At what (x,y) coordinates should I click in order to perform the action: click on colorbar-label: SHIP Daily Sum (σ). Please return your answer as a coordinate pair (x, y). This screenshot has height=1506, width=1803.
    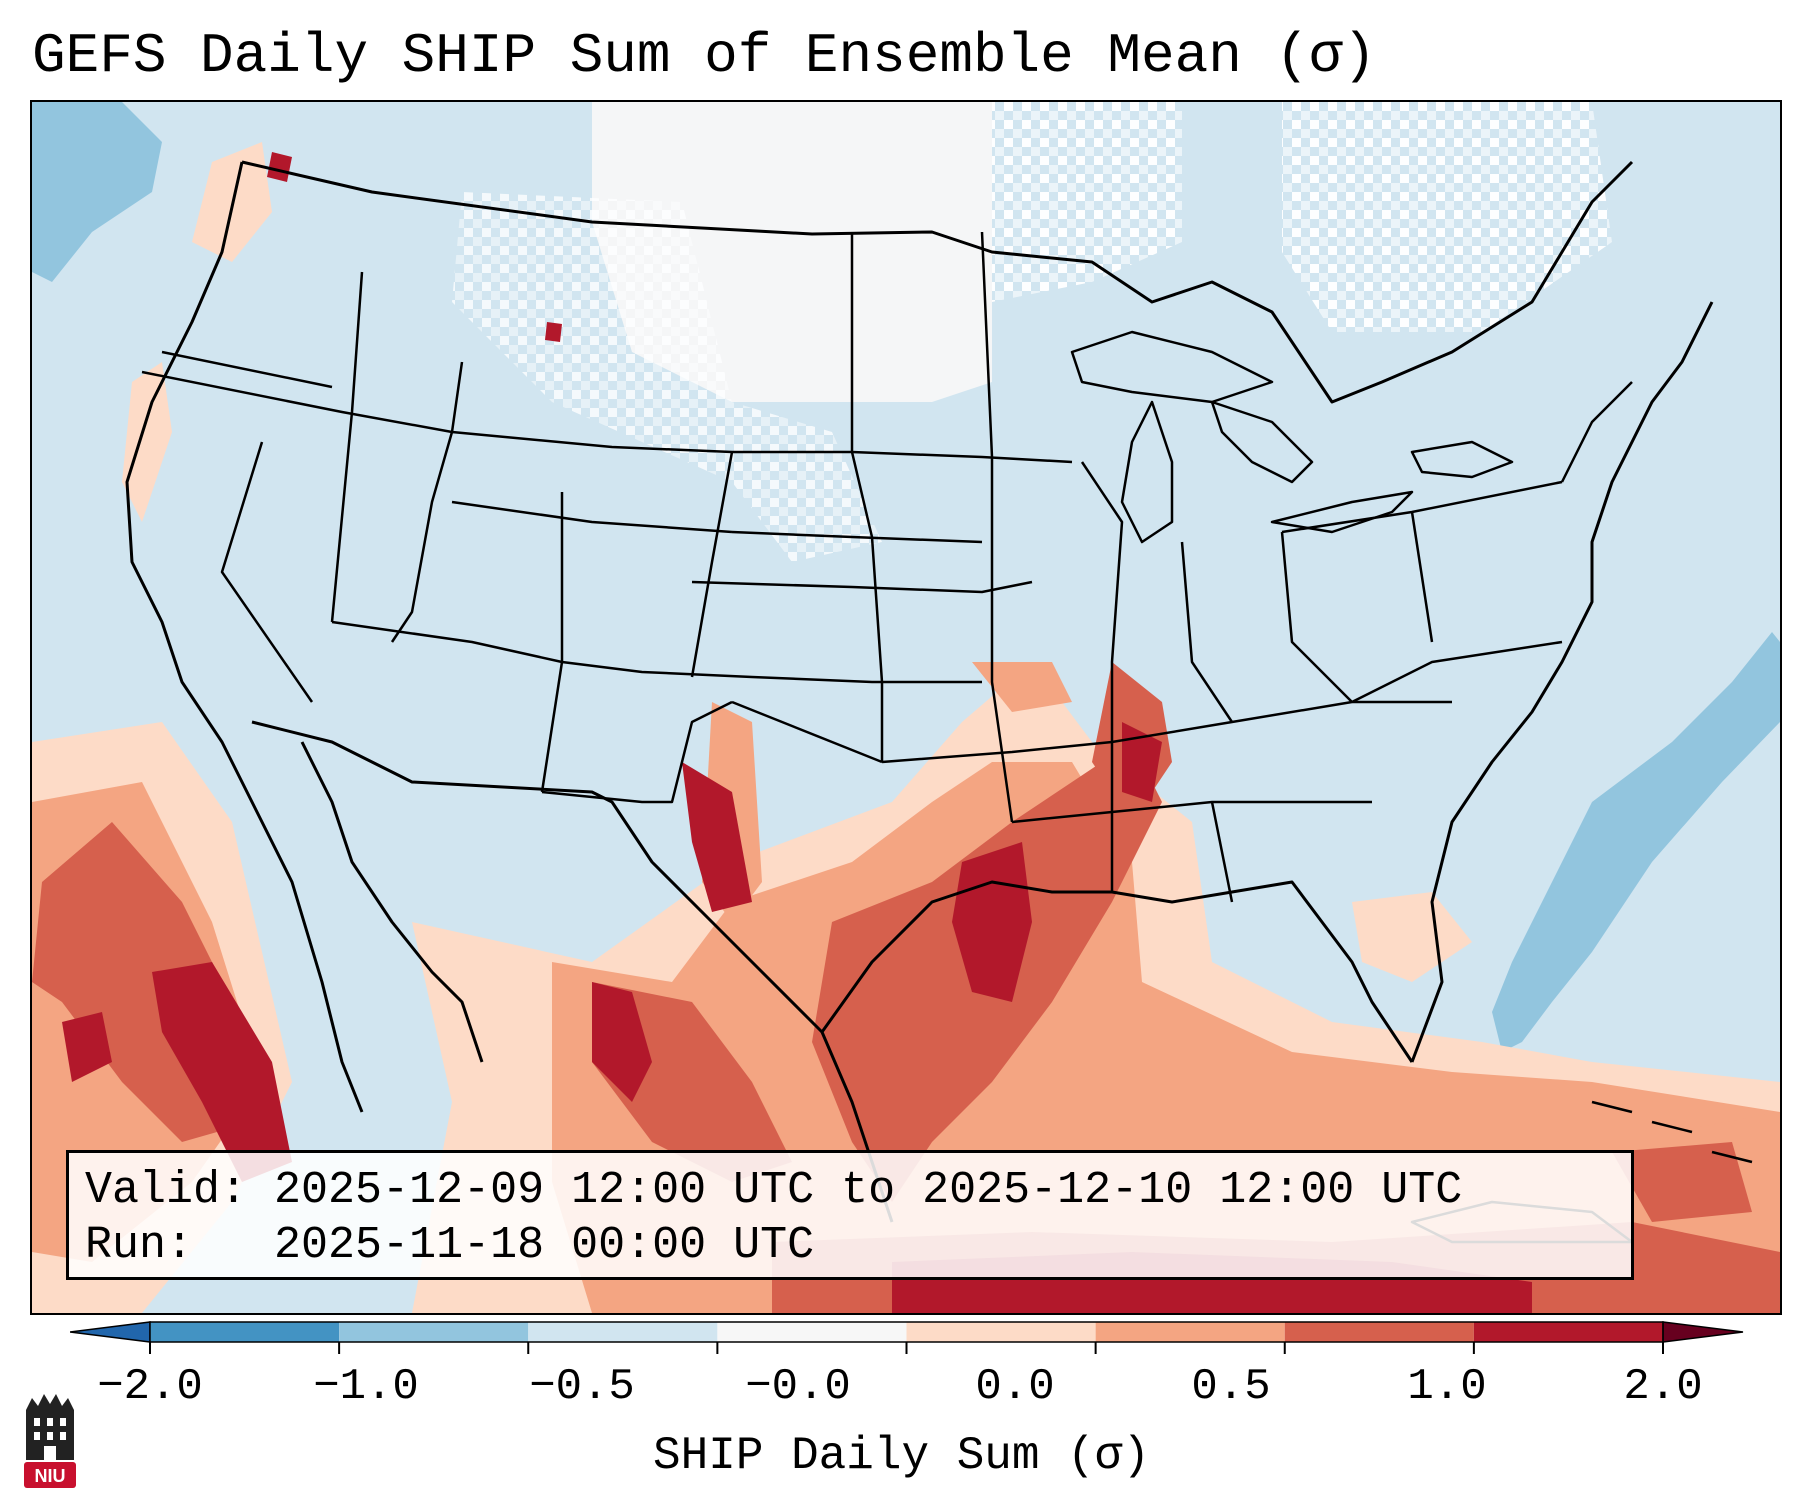
    Looking at the image, I should click on (901, 1456).